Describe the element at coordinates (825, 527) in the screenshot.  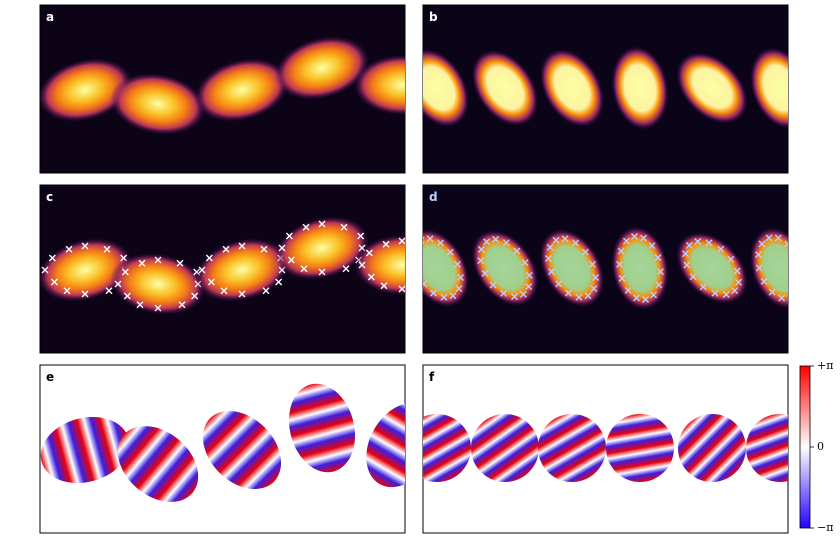
I see `colorbar-tick-label: −π` at that location.